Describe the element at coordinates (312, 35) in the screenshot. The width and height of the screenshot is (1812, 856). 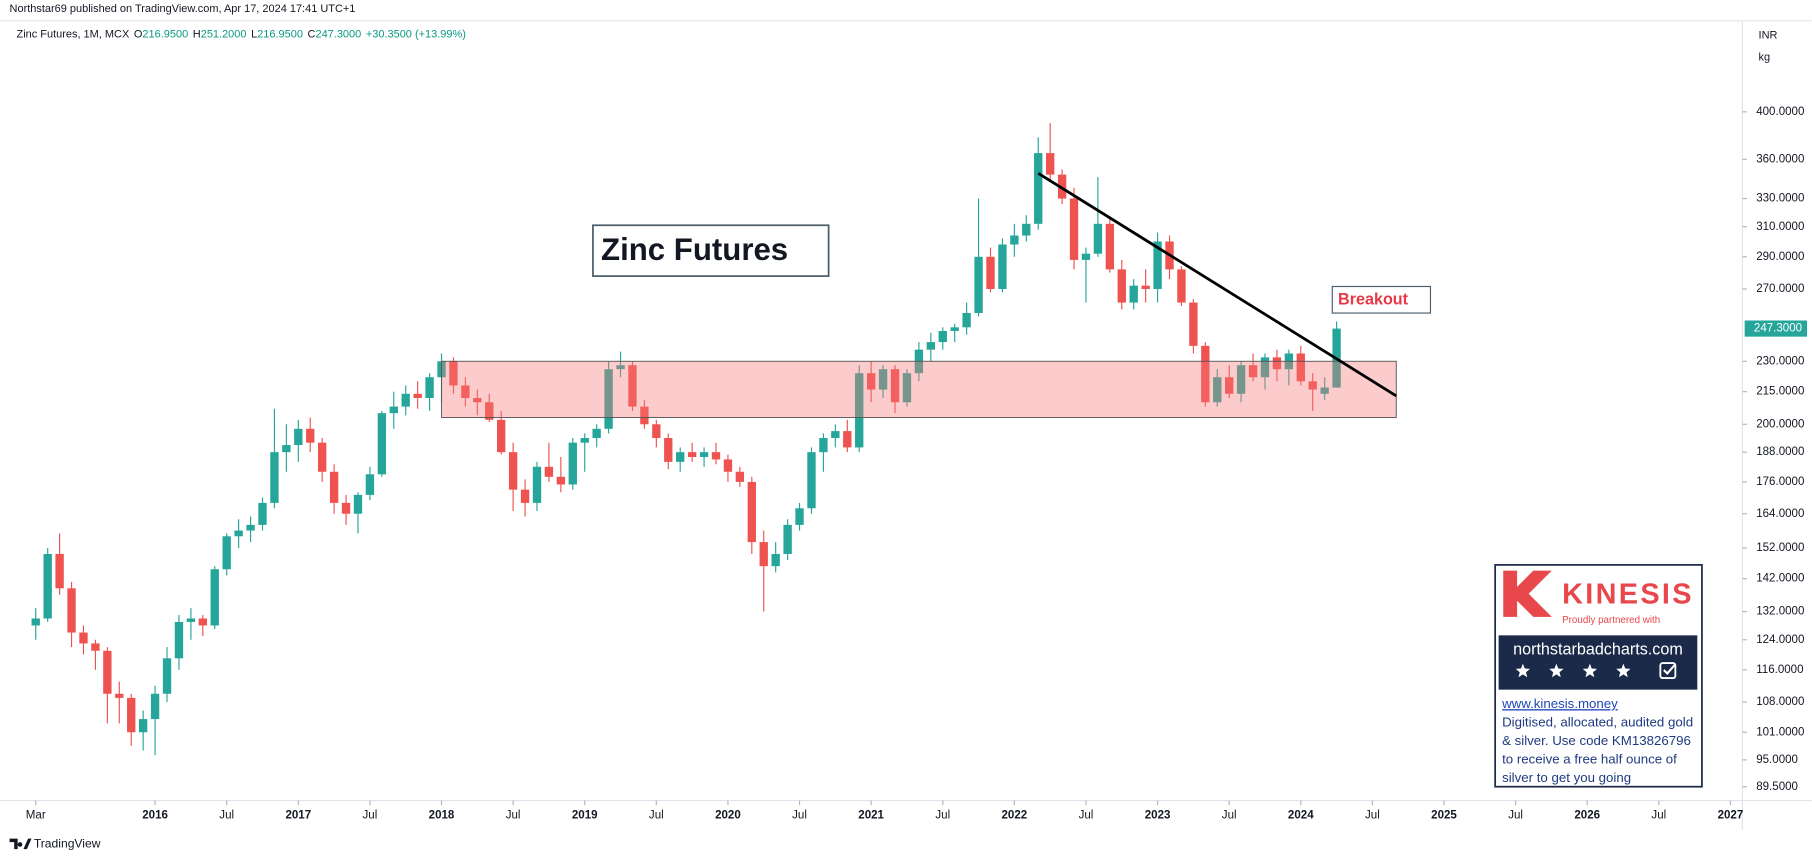
I see `legend-key: C` at that location.